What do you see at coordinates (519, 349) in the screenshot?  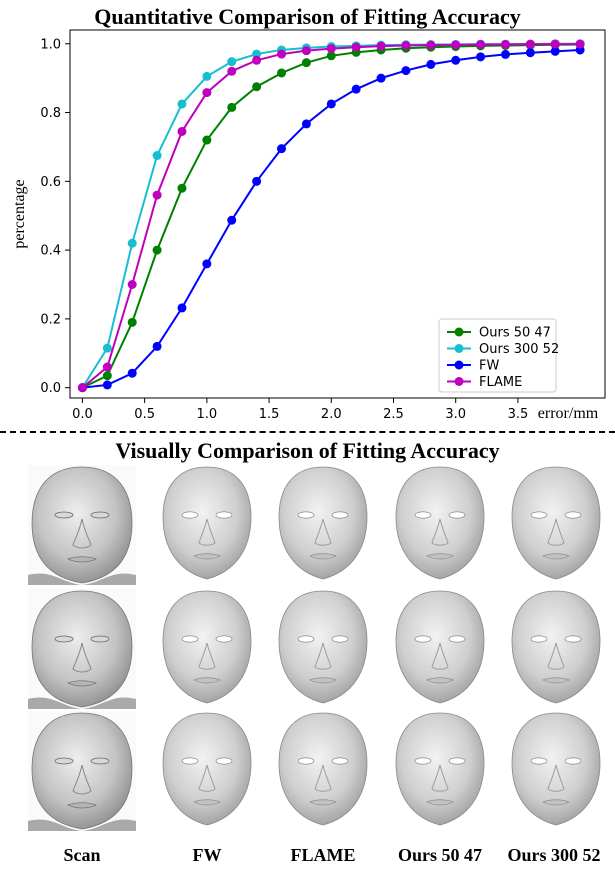 I see `legend-label-1: Ours 300 52` at bounding box center [519, 349].